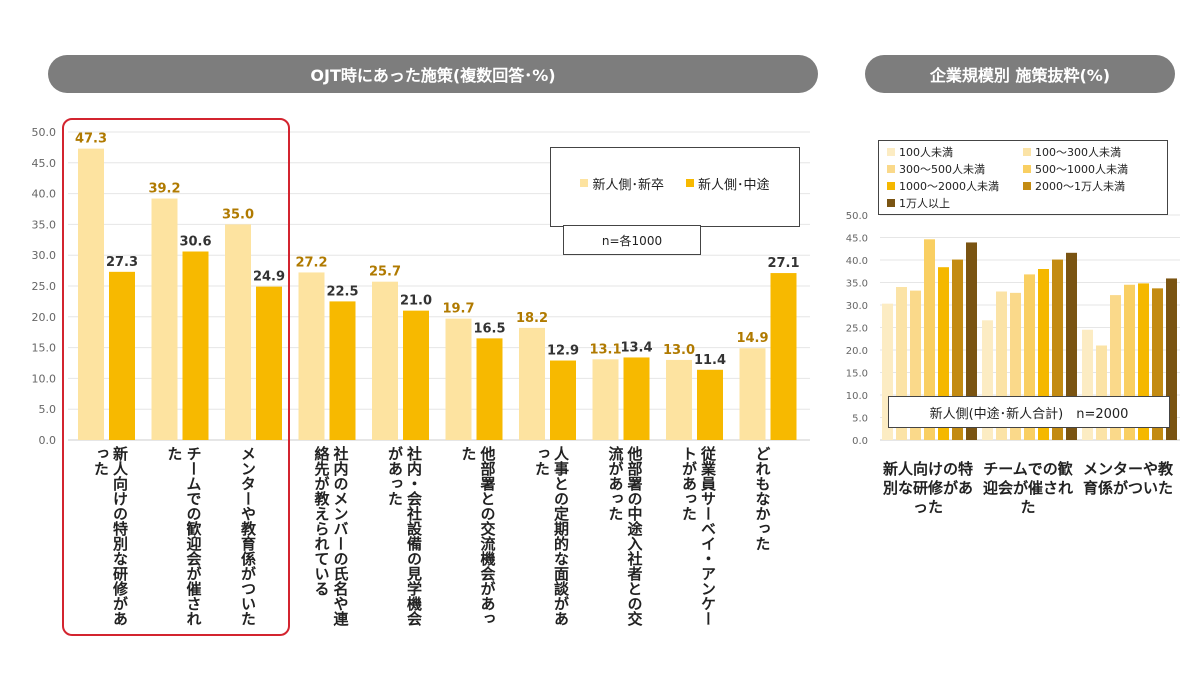 This screenshot has height=700, width=1200. Describe the element at coordinates (1078, 152) in the screenshot. I see `legend-label: 100～300人未満` at that location.